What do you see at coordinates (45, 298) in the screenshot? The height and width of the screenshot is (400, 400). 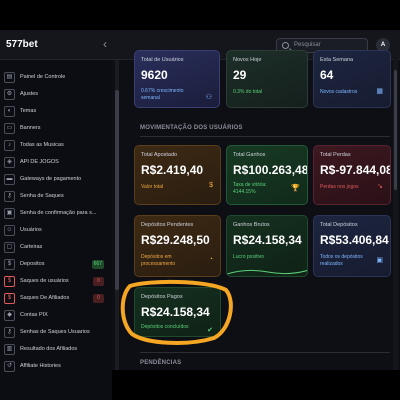 I see `sidebar-item-label: Saques De Afiliados` at bounding box center [45, 298].